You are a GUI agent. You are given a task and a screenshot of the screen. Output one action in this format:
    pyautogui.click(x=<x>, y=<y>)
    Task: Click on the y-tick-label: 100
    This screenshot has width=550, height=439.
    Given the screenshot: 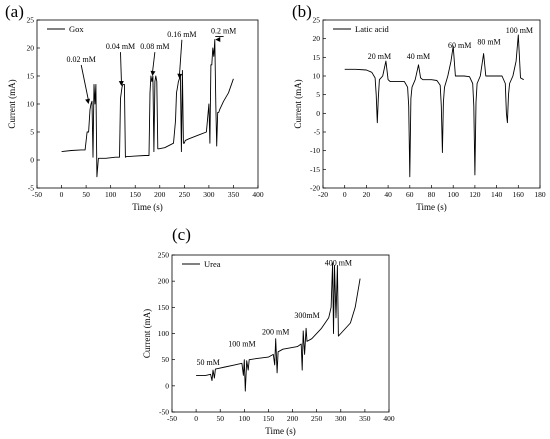 What is the action you would take?
    pyautogui.click(x=164, y=333)
    